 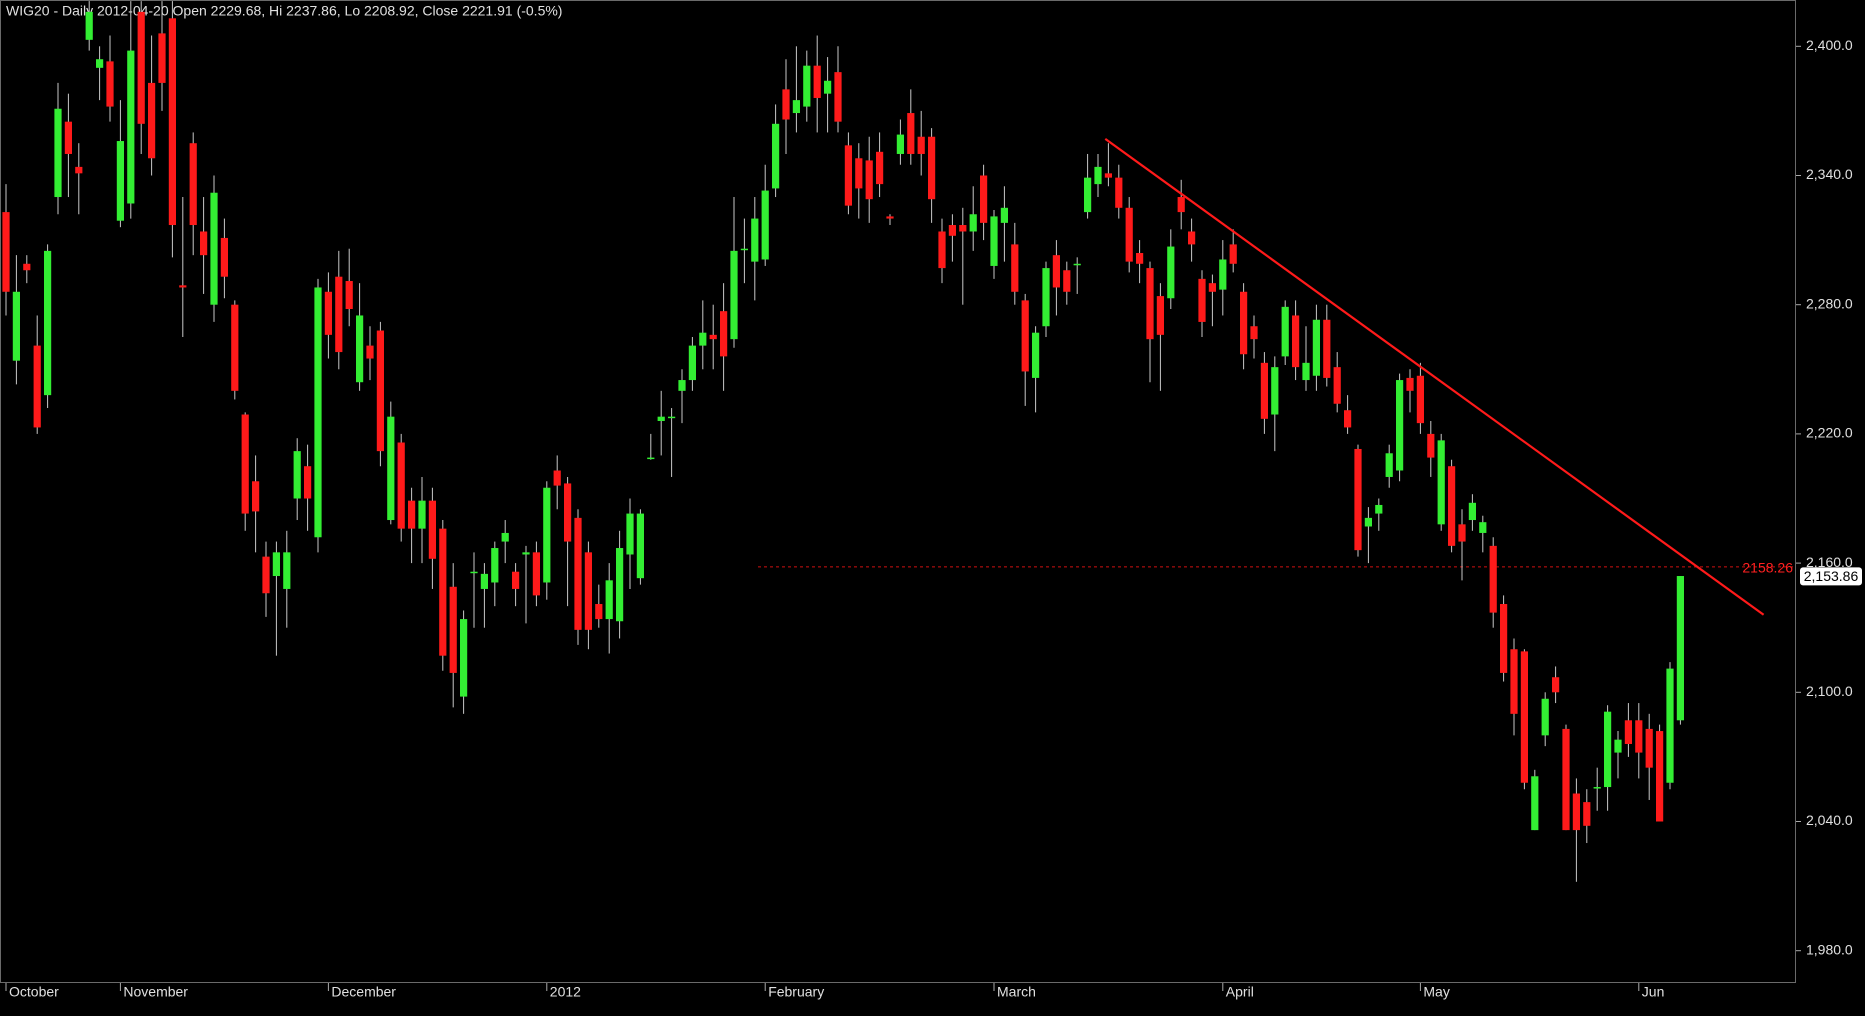 I want to click on last-price-label: 2,153.86, so click(x=1831, y=576).